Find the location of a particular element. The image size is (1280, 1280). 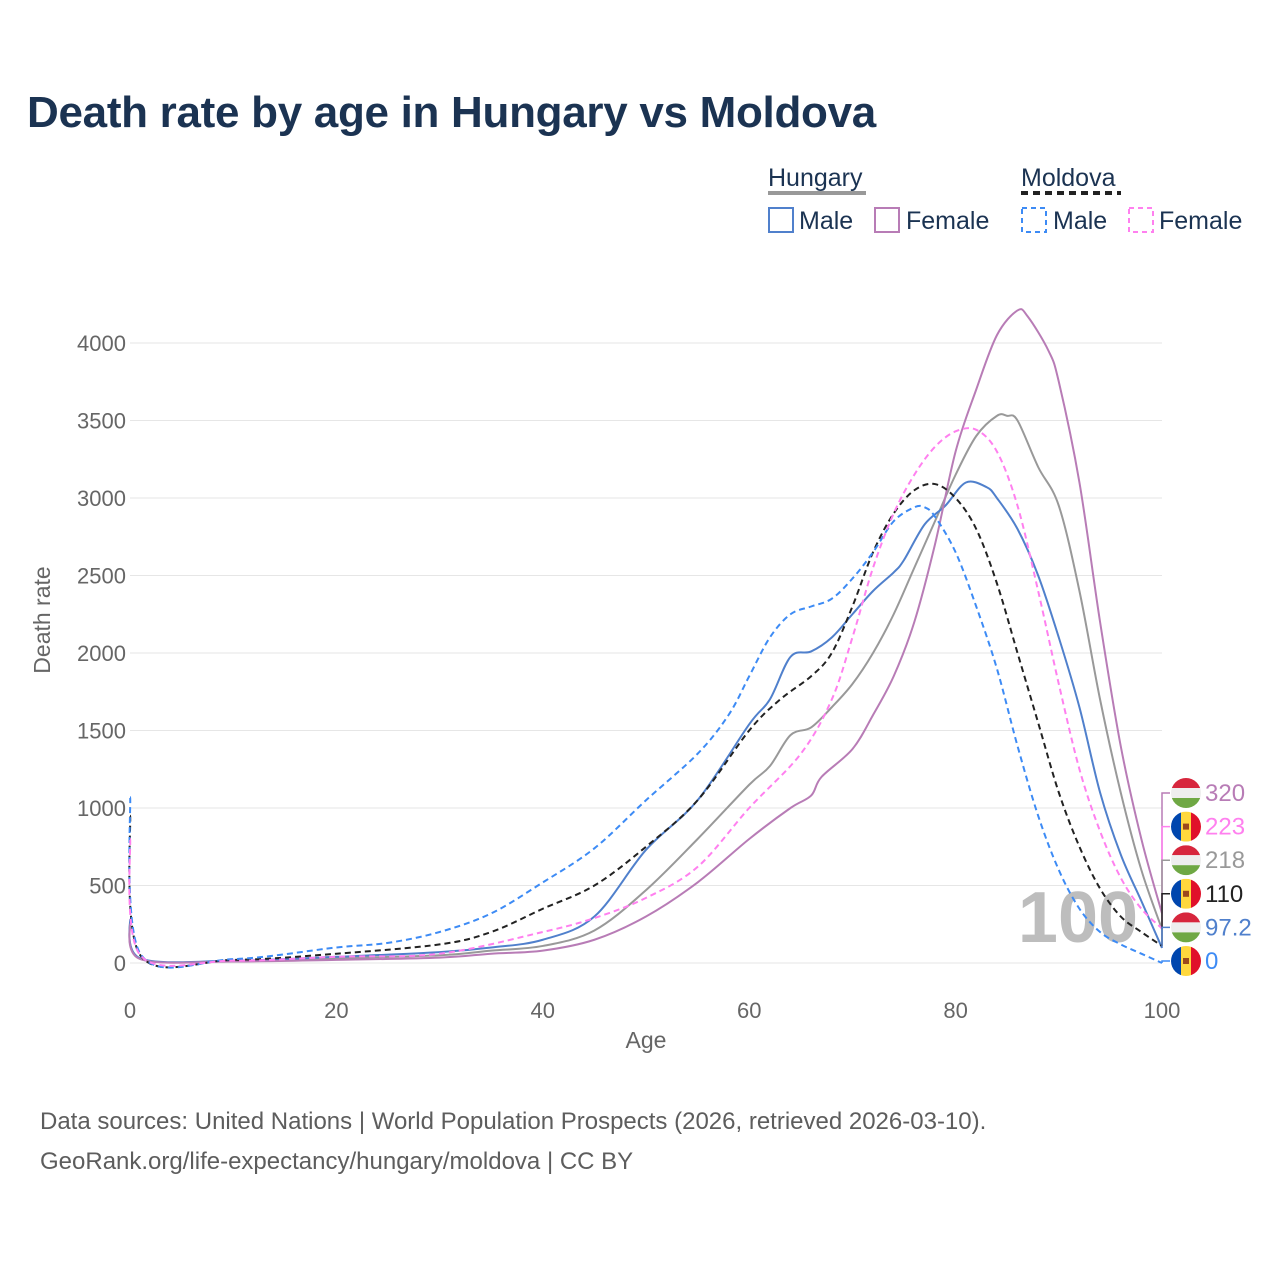

y-tick-label: 500 is located at coordinates (107, 886).